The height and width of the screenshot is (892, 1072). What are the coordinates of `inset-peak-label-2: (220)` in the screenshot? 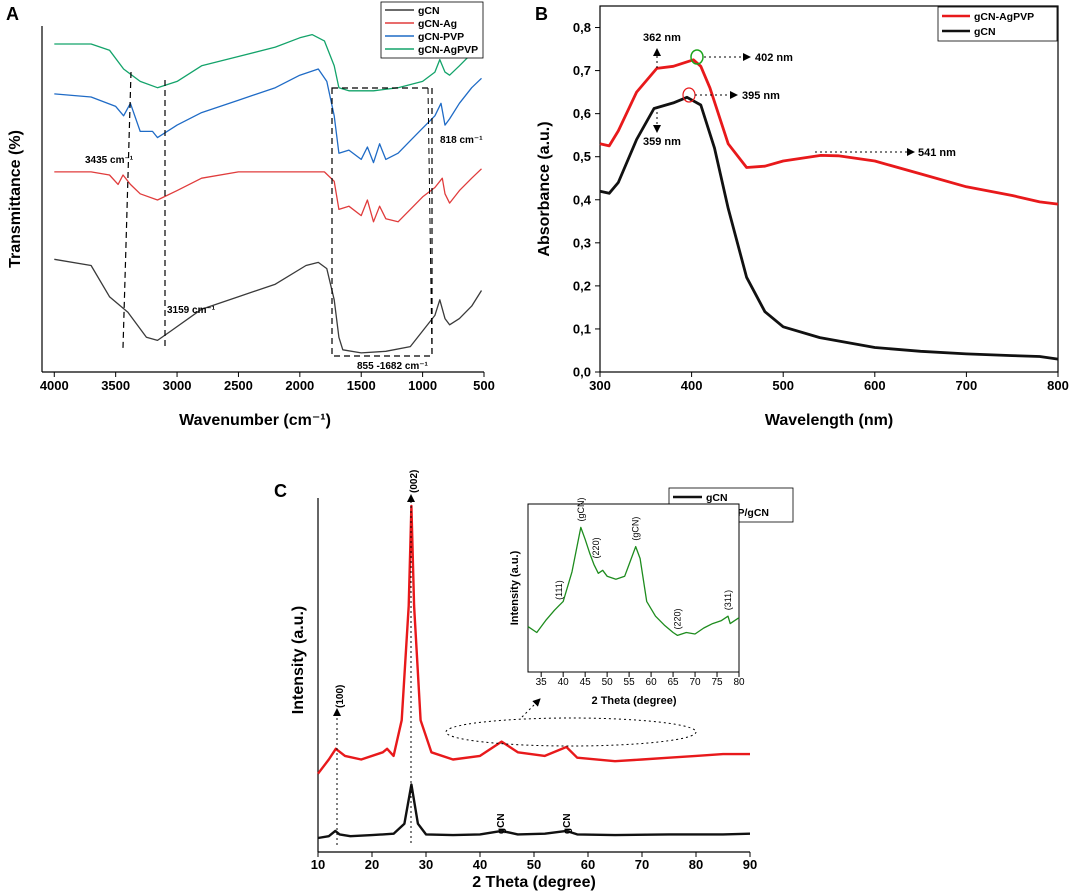 It's located at (596, 547).